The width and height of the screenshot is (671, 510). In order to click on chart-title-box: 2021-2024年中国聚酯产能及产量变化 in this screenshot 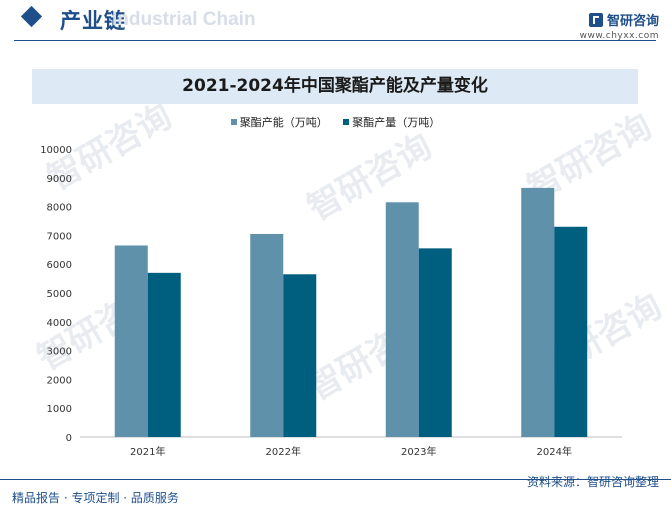, I will do `click(335, 86)`.